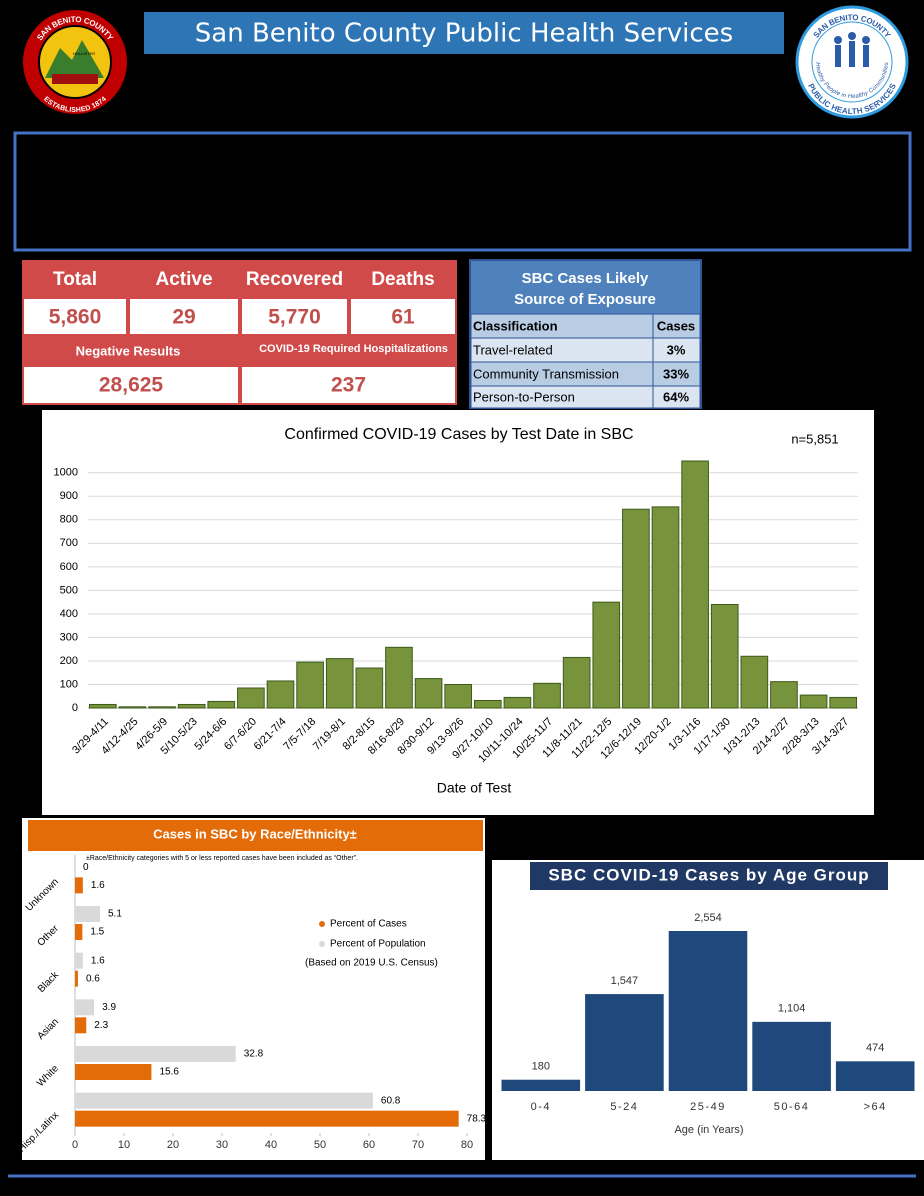 The width and height of the screenshot is (924, 1196). What do you see at coordinates (69, 614) in the screenshot?
I see `y-tick-label: 400` at bounding box center [69, 614].